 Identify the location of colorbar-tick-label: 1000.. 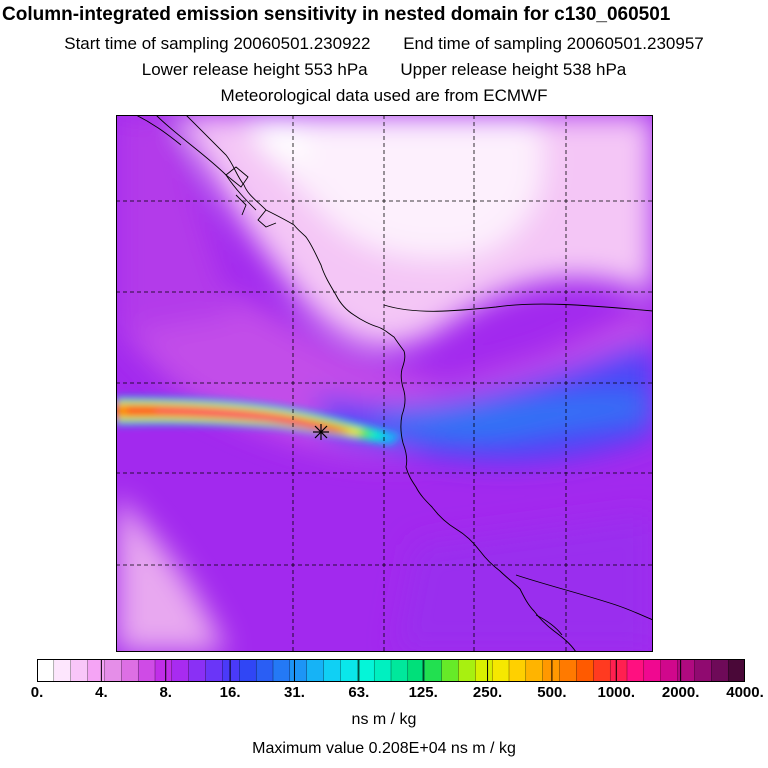
(616, 692).